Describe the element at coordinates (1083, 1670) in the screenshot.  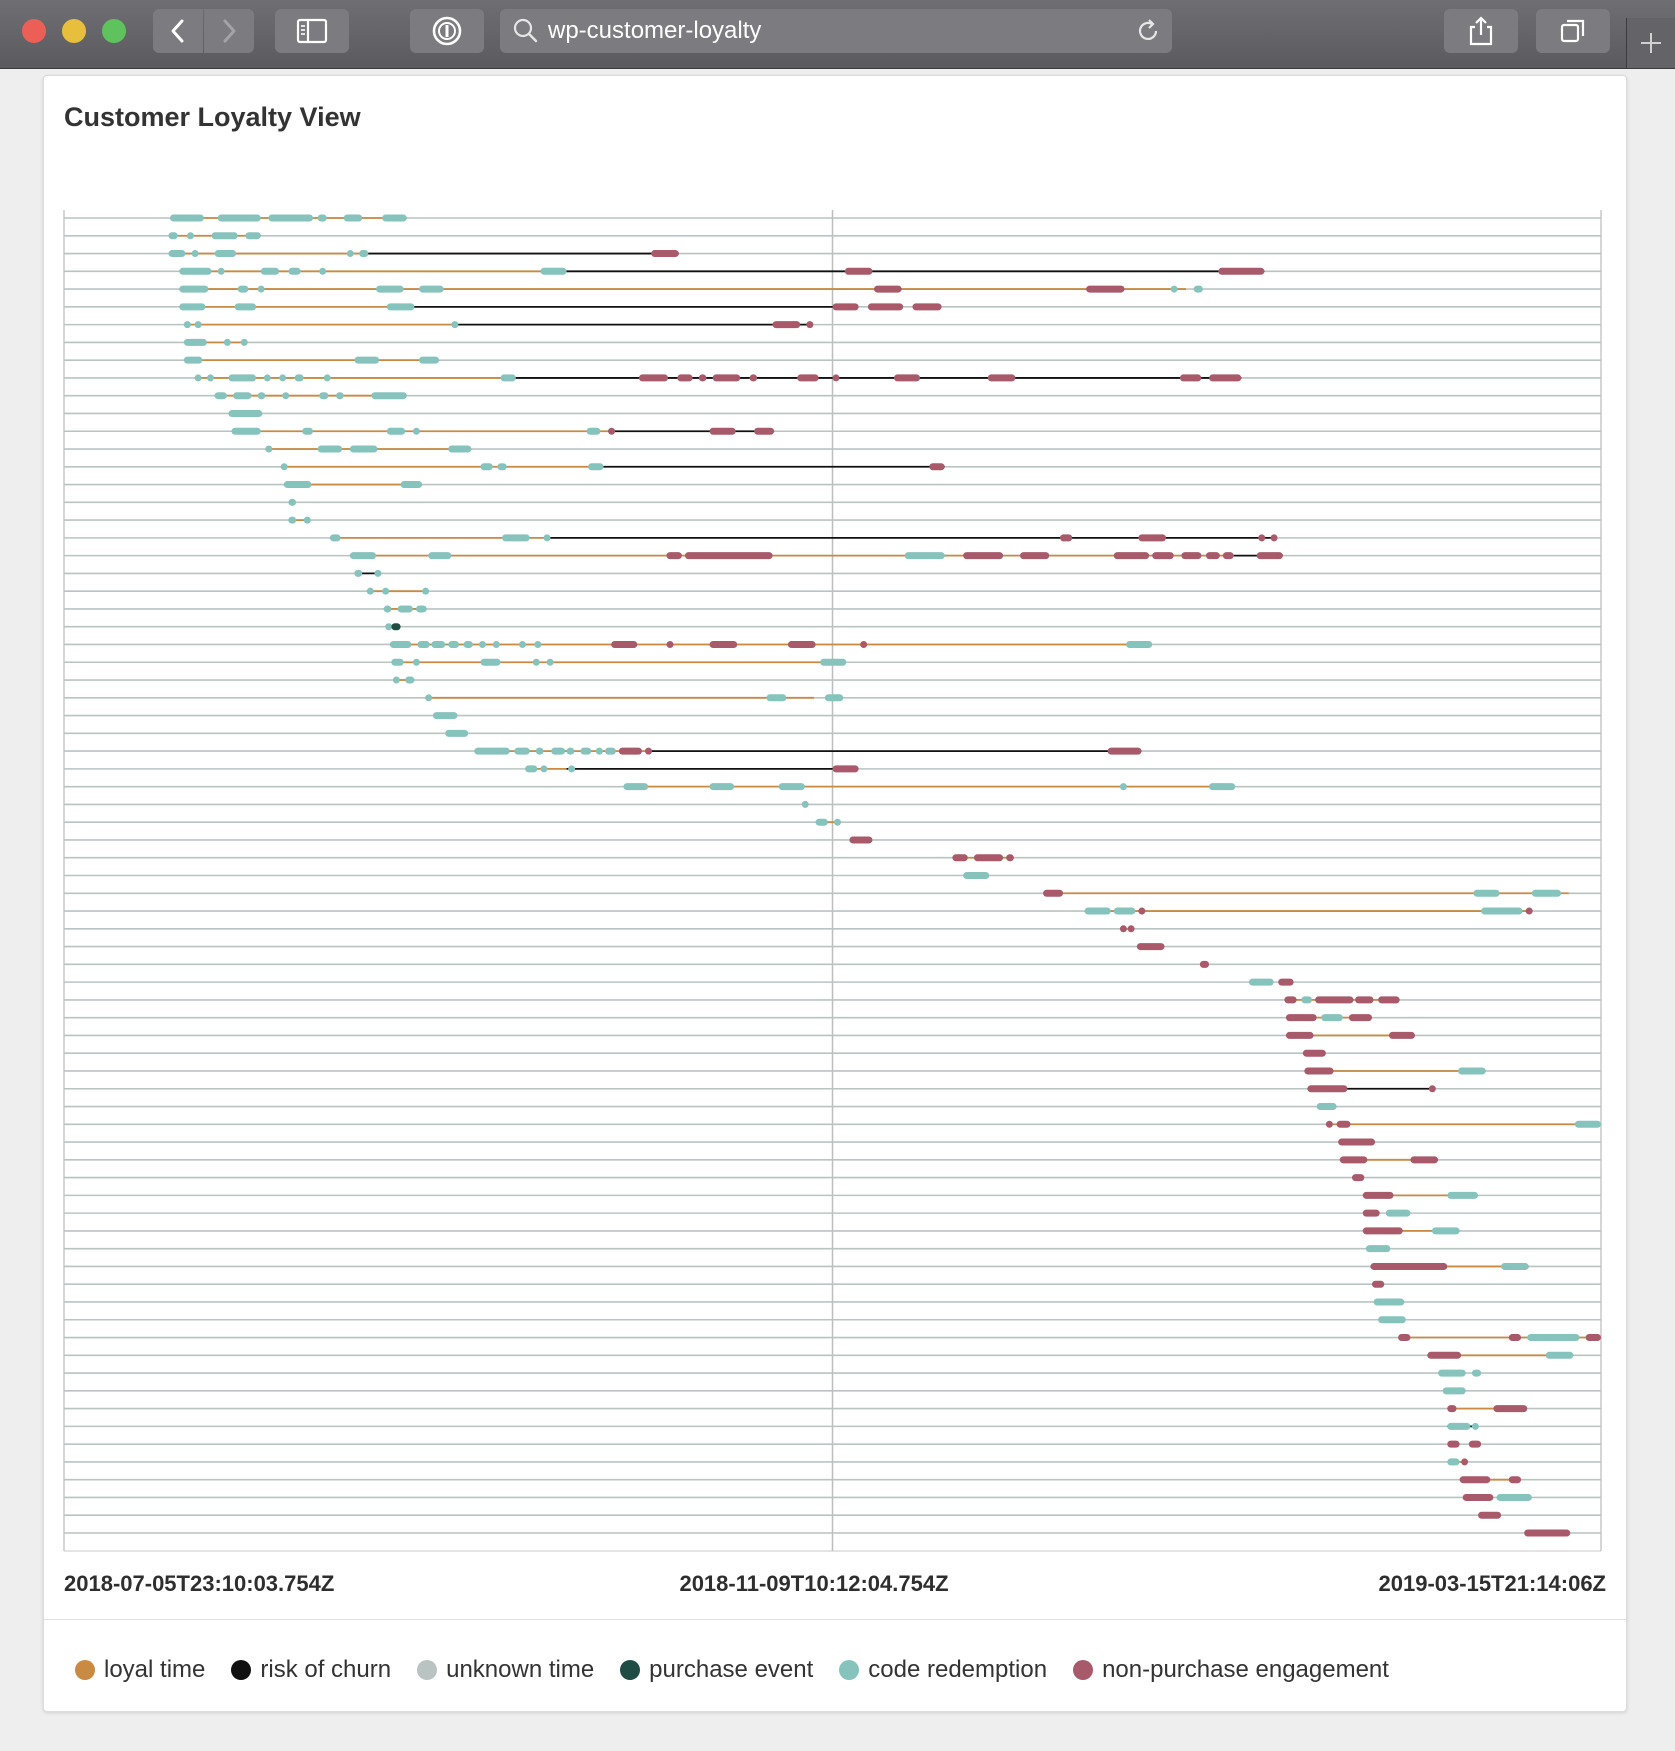
I see `legend-swatch` at that location.